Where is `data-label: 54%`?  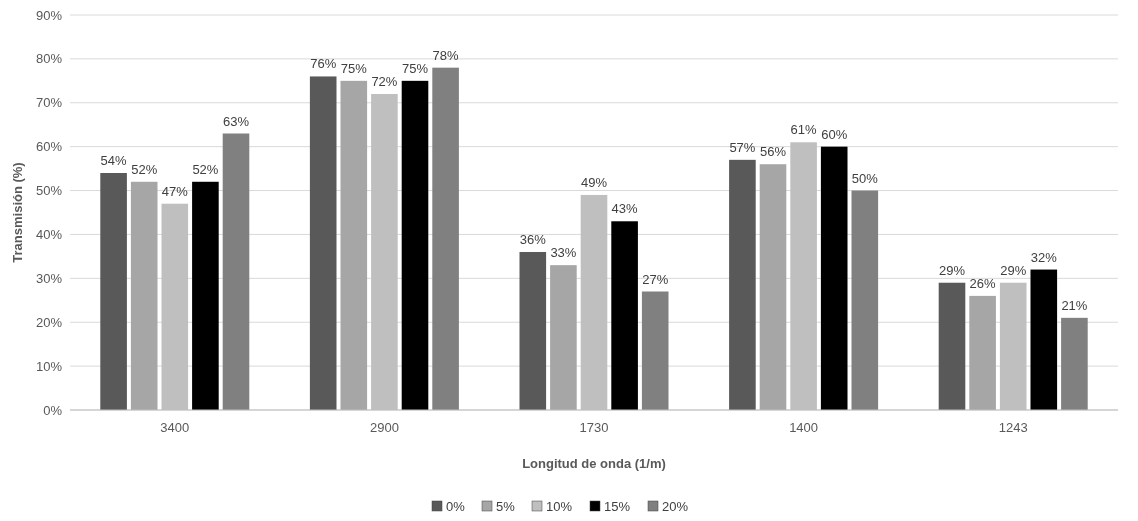 data-label: 54% is located at coordinates (114, 160).